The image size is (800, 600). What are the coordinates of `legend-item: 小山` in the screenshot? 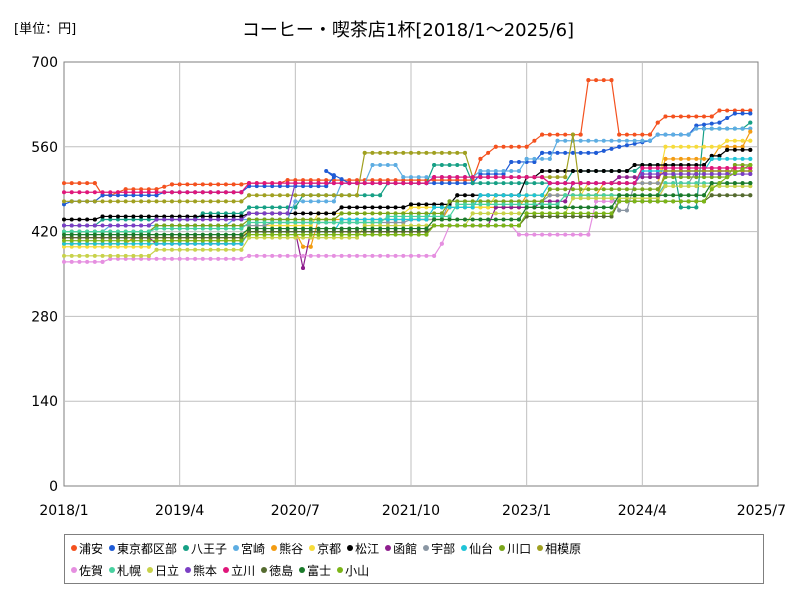 It's located at (353, 570).